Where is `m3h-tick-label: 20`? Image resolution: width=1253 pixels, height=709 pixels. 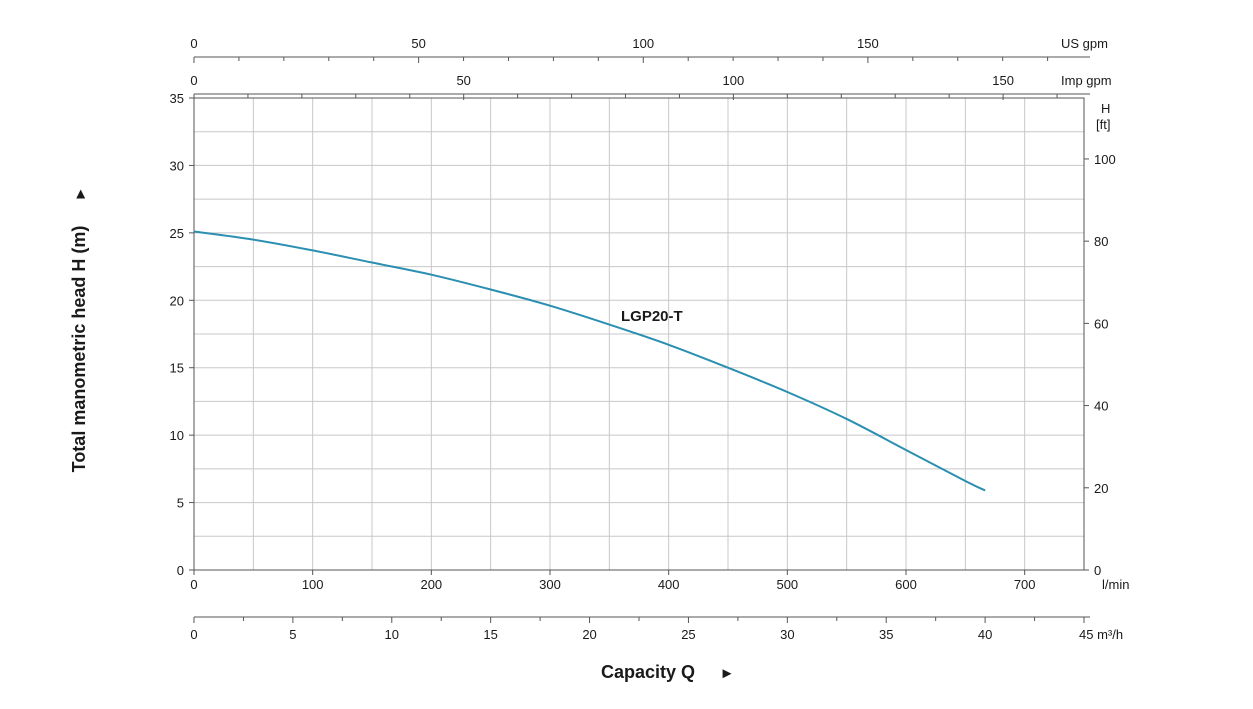 m3h-tick-label: 20 is located at coordinates (589, 634).